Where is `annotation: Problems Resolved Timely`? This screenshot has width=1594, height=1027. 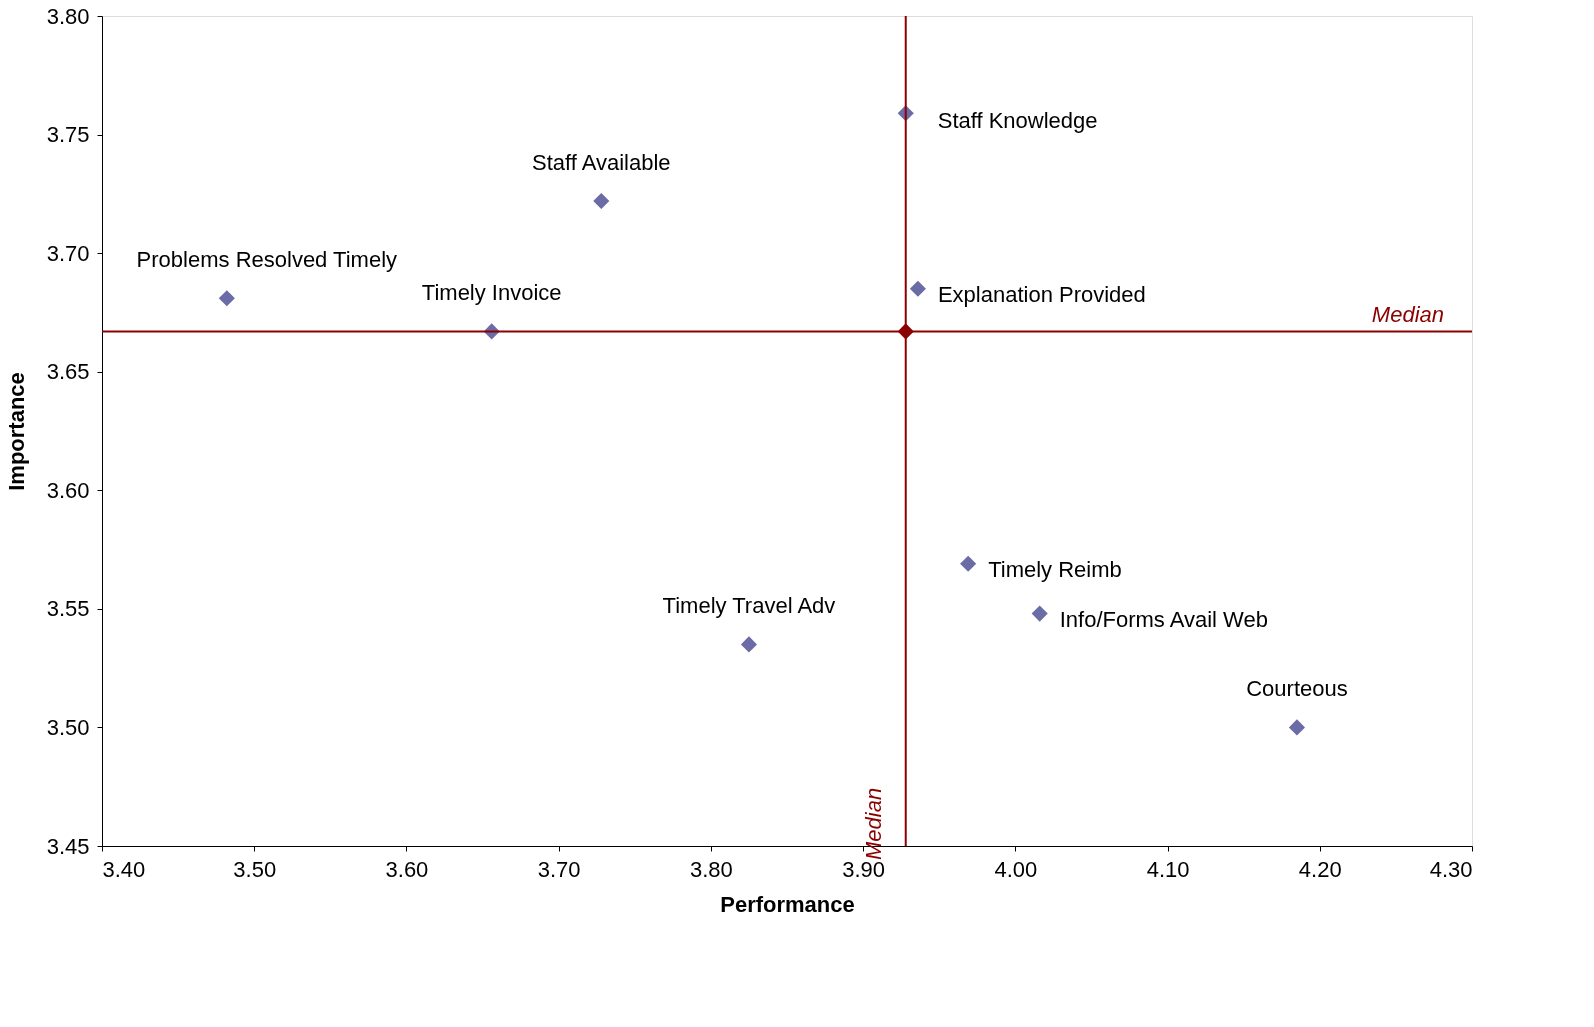
annotation: Problems Resolved Timely is located at coordinates (267, 260).